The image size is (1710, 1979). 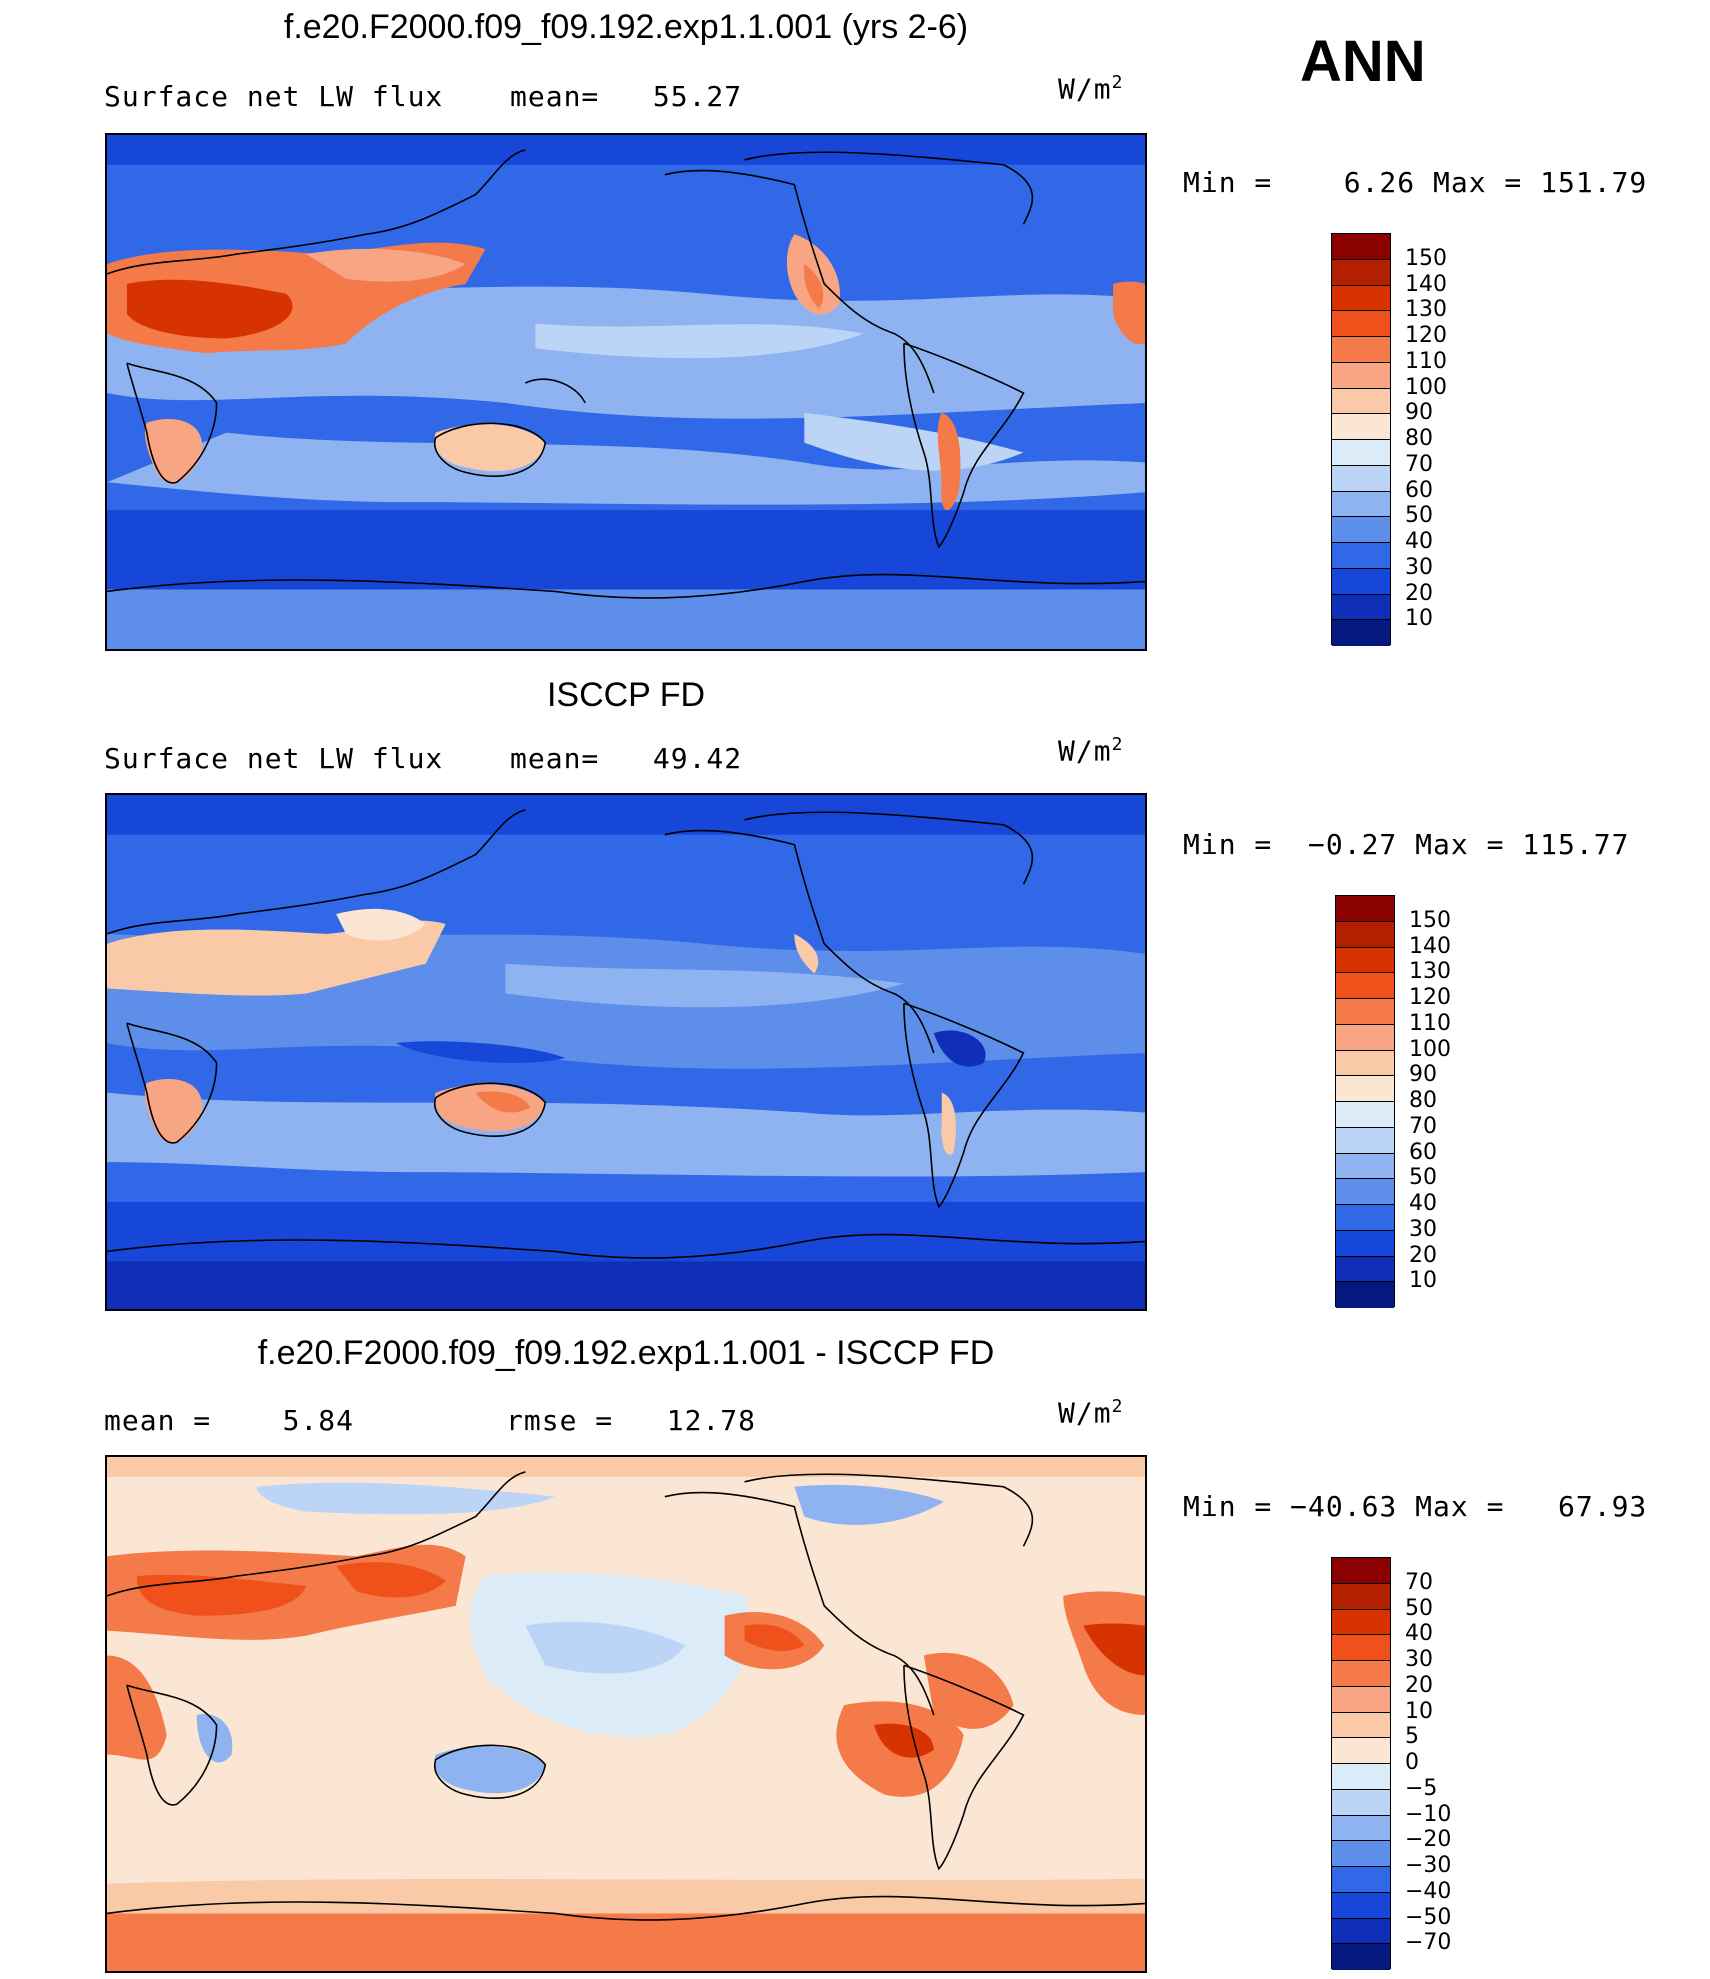 What do you see at coordinates (1426, 361) in the screenshot?
I see `colorbar-tick-label: 110` at bounding box center [1426, 361].